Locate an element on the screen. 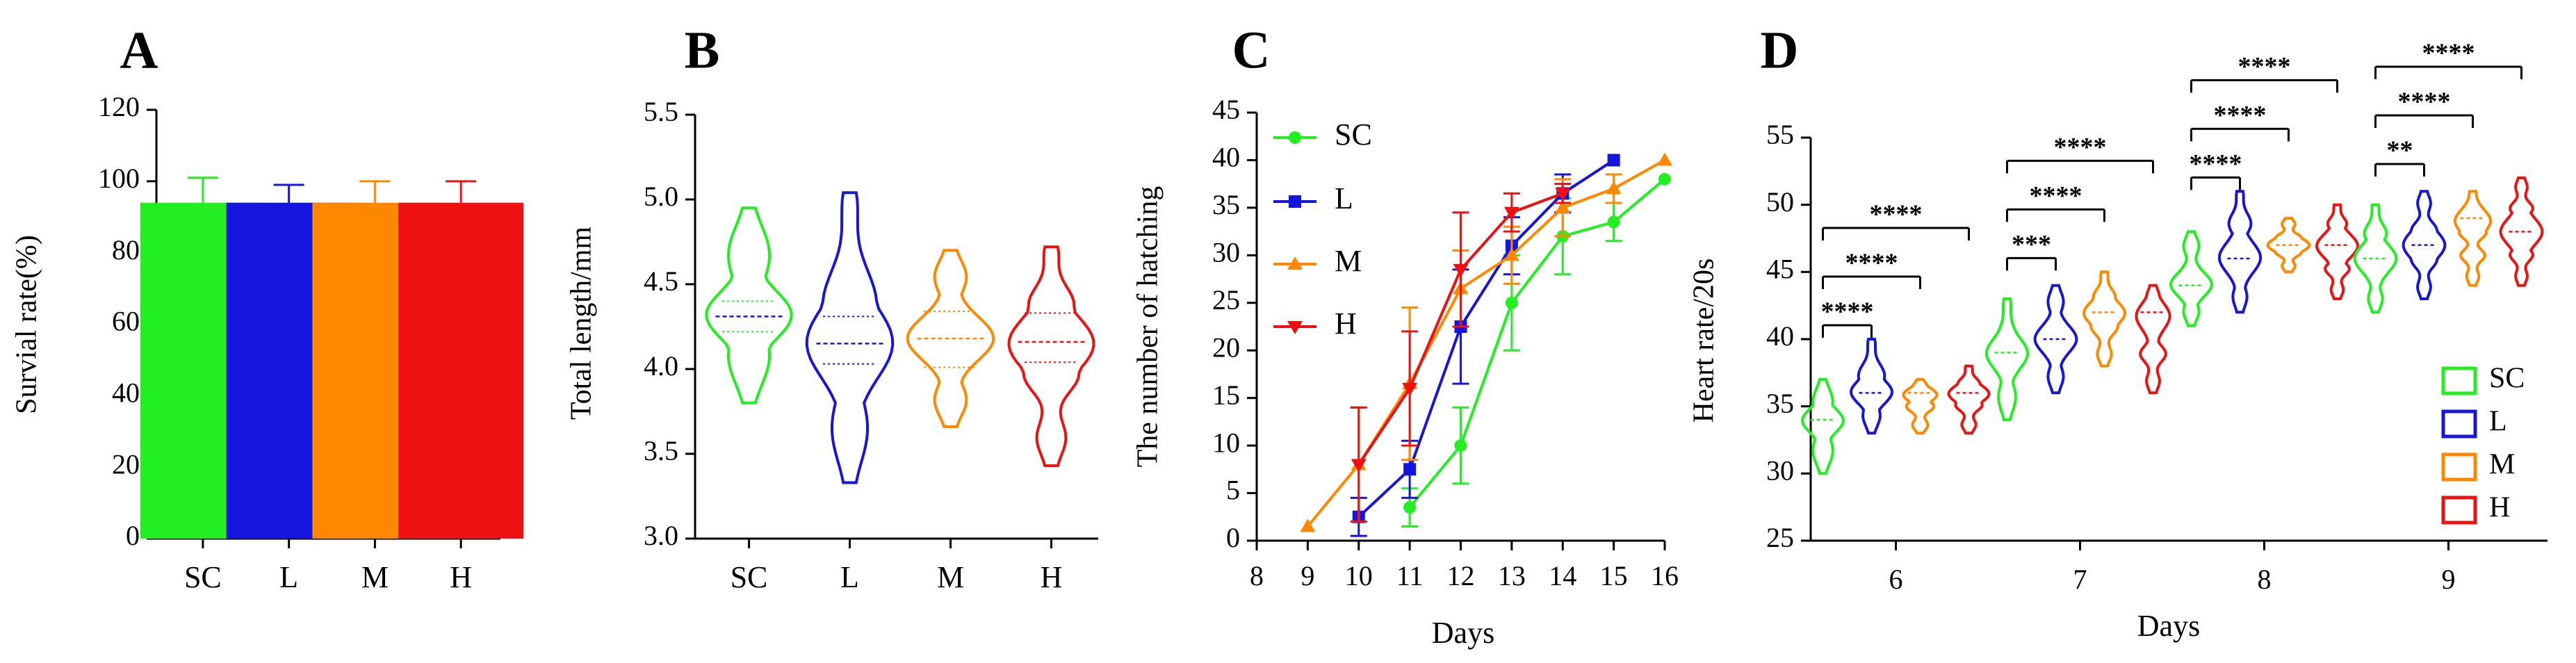 This screenshot has height=663, width=2576. violin-day7-H is located at coordinates (2153, 339).